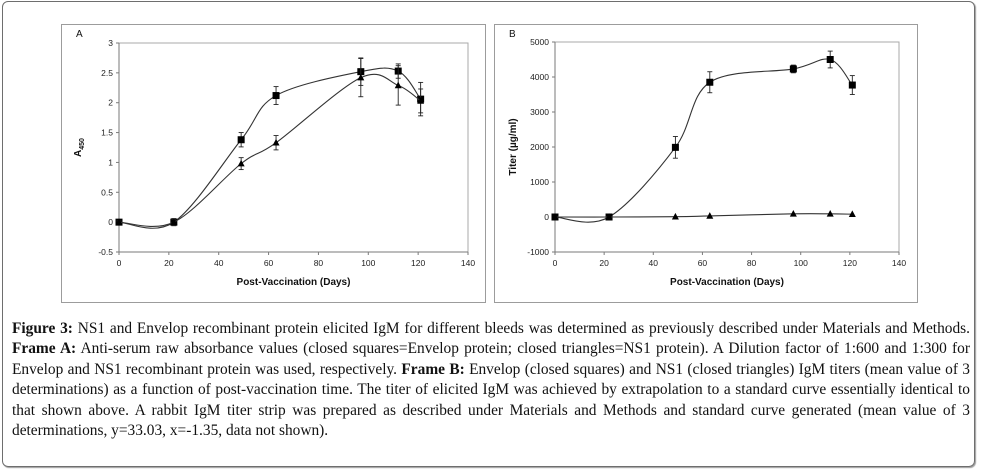  Describe the element at coordinates (418, 263) in the screenshot. I see `chart-0-x-tick-label: 120` at that location.